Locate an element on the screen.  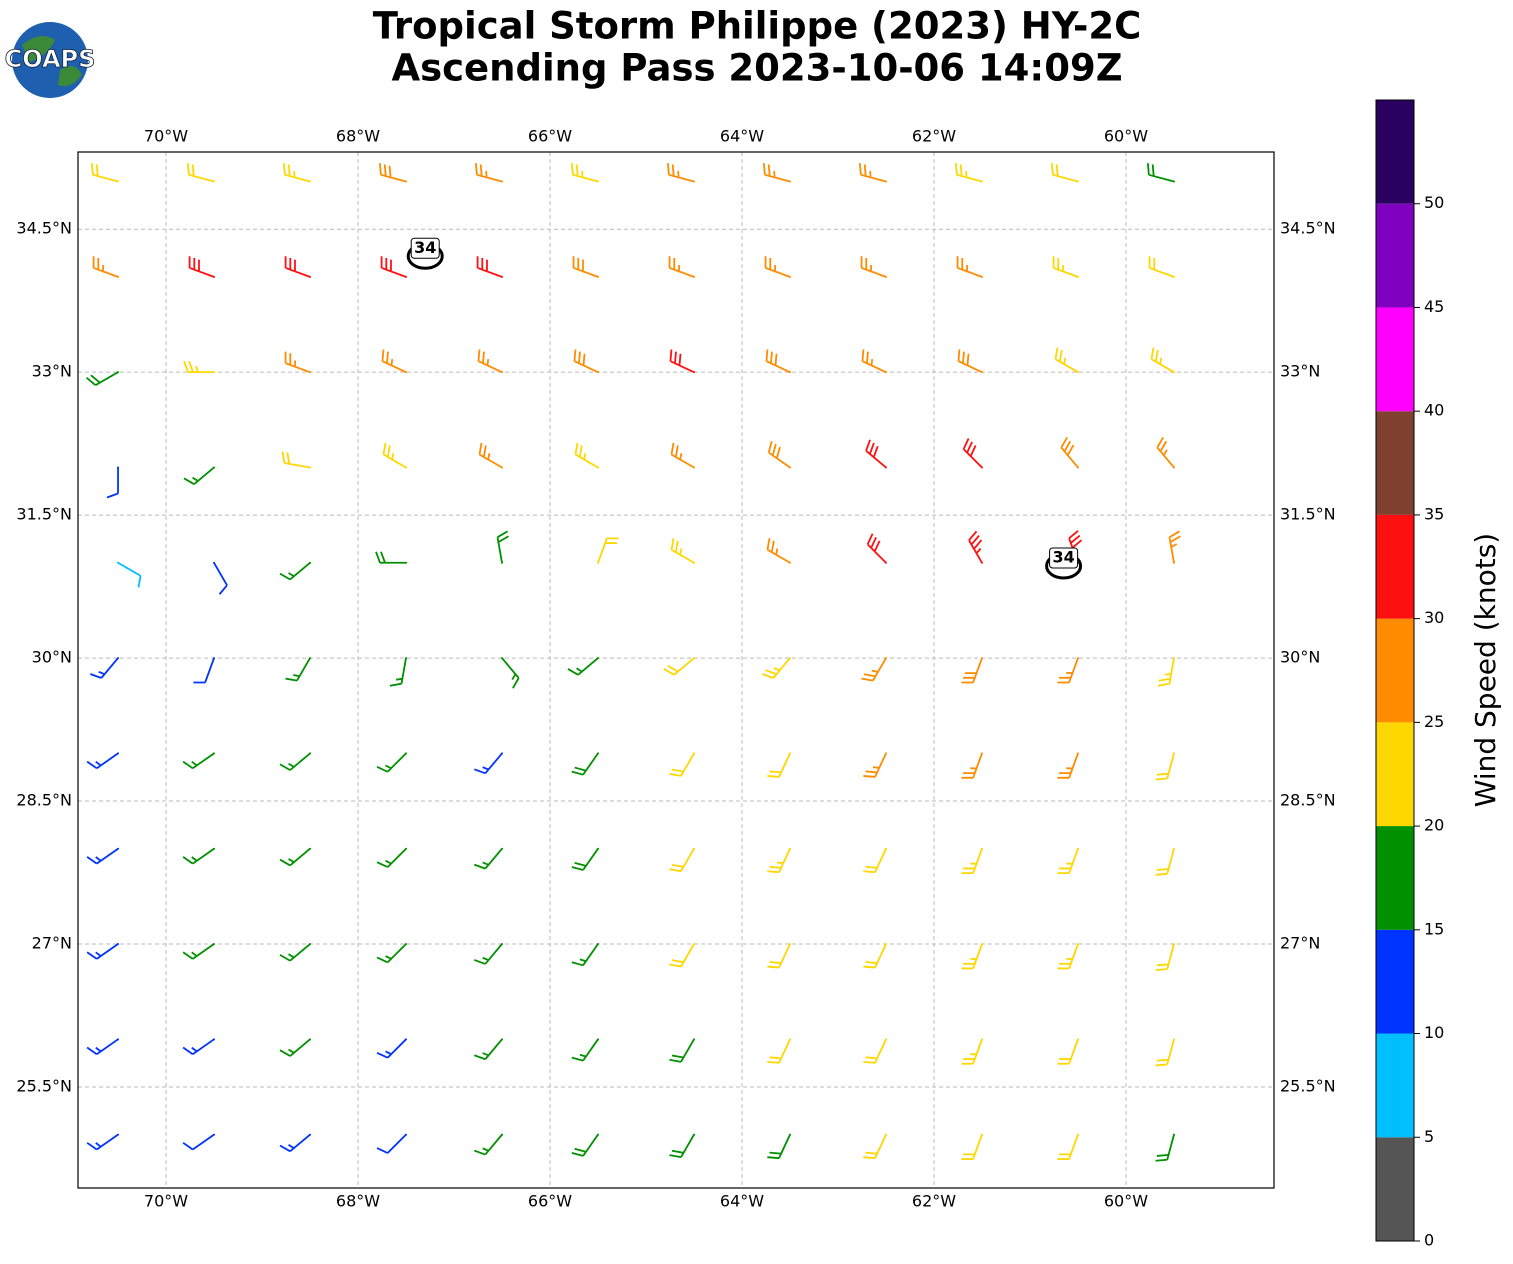
y-tick-label: 33°N is located at coordinates (1300, 371).